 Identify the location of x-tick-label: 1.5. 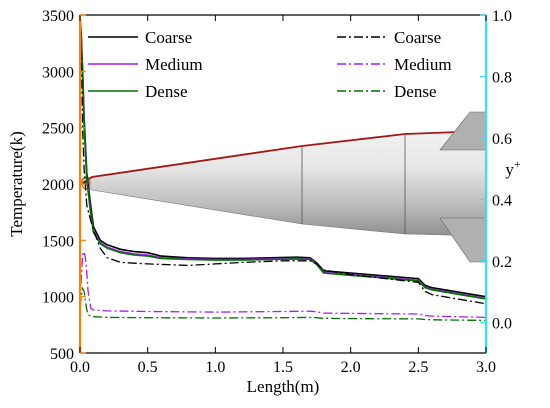
(283, 367).